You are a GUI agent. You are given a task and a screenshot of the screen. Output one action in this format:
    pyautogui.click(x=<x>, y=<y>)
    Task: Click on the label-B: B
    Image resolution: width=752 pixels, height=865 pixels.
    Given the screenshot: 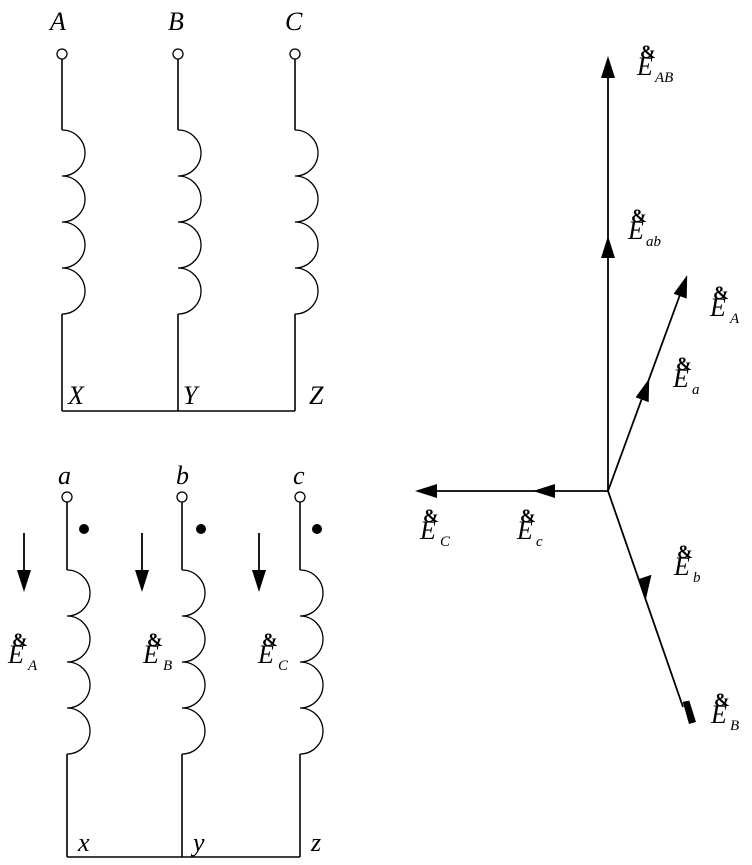 What is the action you would take?
    pyautogui.click(x=176, y=21)
    